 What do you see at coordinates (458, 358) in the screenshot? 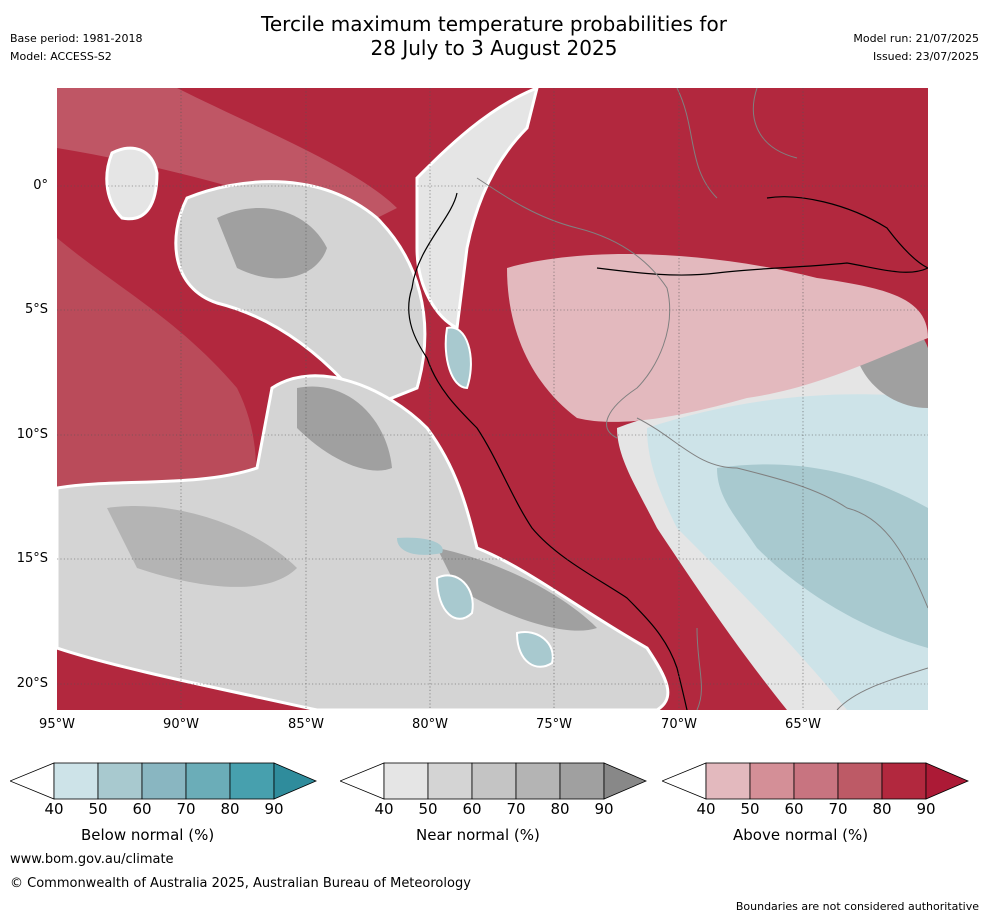
I see `below-normal-patch-coast` at bounding box center [458, 358].